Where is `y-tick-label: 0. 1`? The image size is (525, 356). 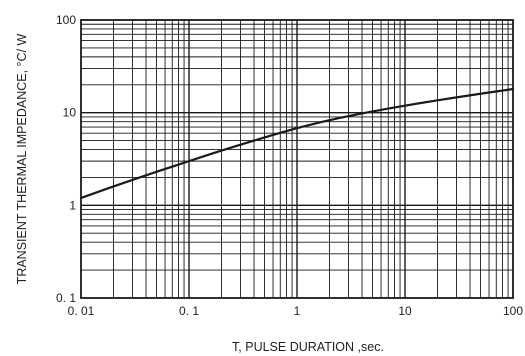
y-tick-label: 0. 1 is located at coordinates (66, 298).